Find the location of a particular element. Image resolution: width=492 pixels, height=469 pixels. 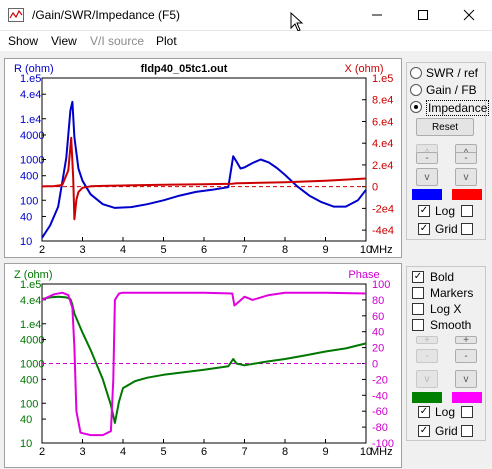

bottom-right-offset-button: - is located at coordinates (466, 356).